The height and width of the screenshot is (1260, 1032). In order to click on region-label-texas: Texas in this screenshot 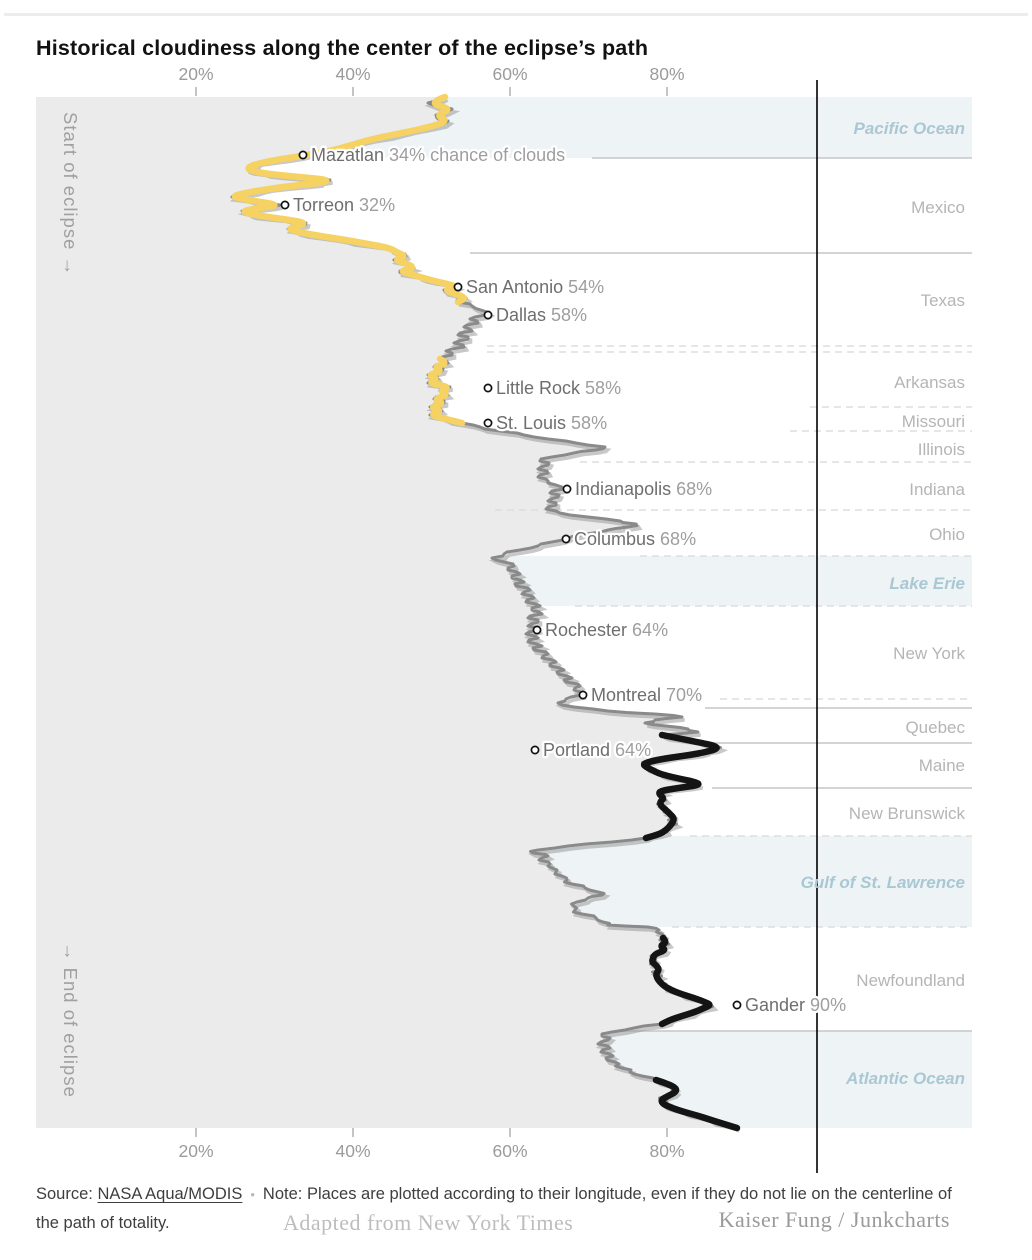, I will do `click(943, 300)`.